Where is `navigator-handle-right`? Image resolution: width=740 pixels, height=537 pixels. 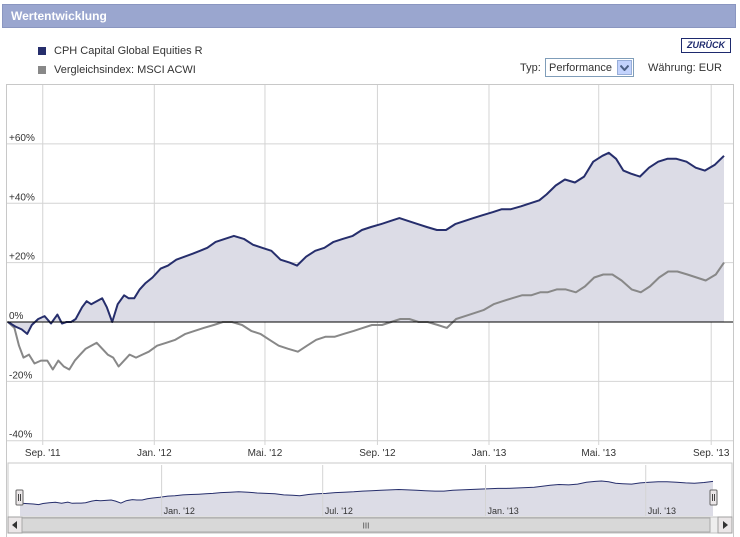 navigator-handle-right is located at coordinates (713, 497).